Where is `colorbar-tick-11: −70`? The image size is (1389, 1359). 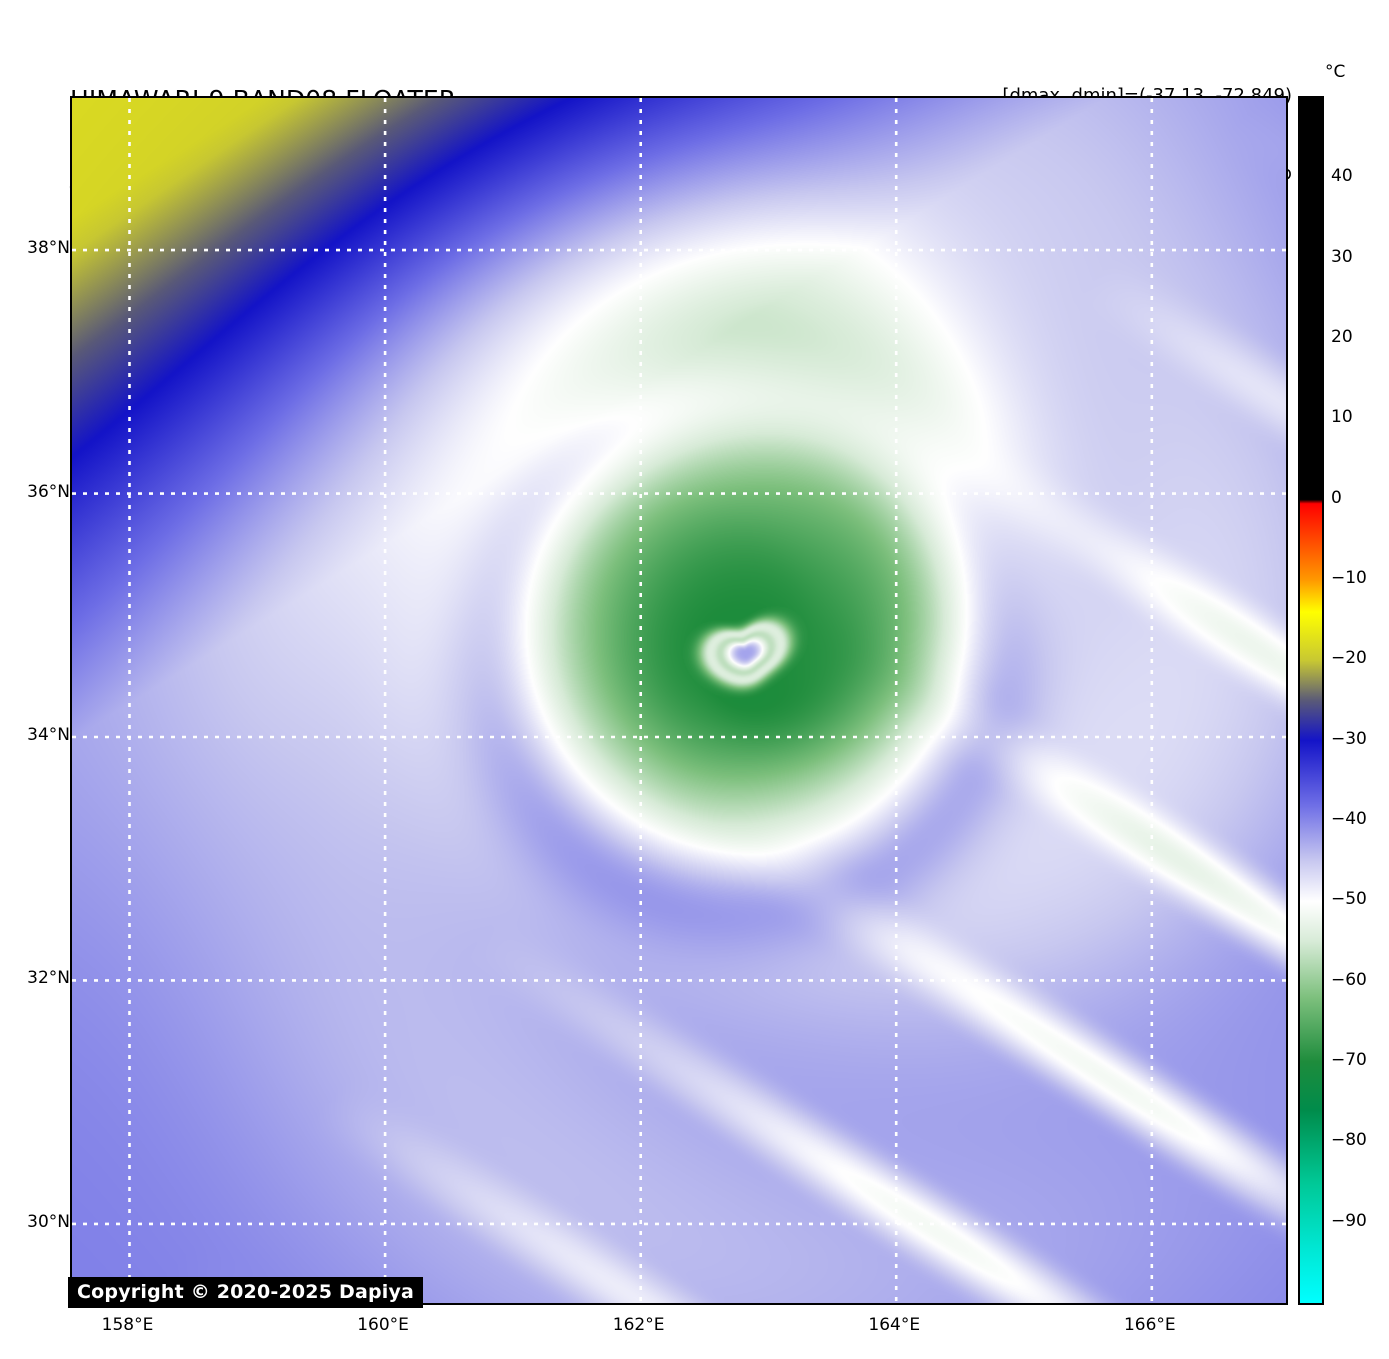 colorbar-tick-11: −70 is located at coordinates (1349, 1060).